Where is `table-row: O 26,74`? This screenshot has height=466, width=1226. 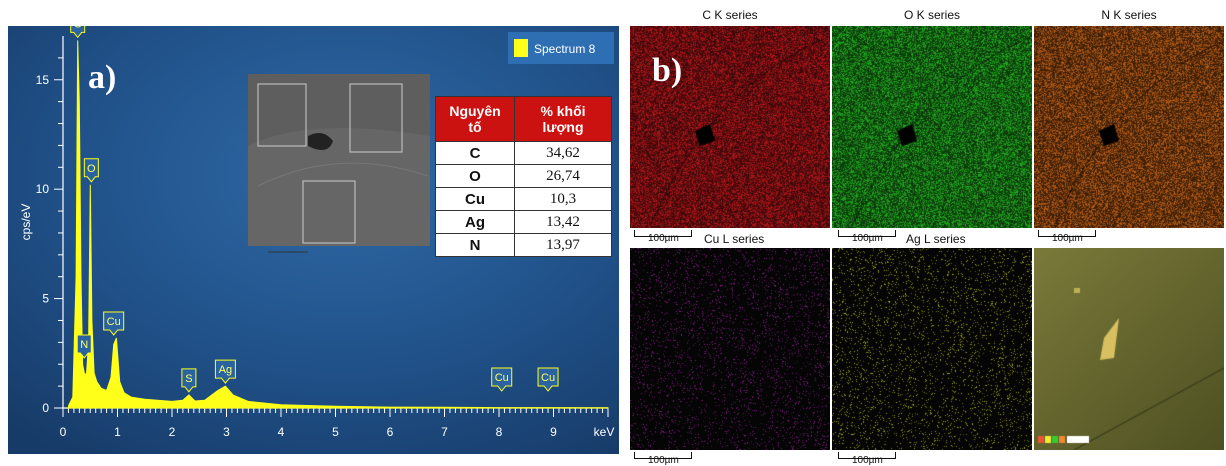 table-row: O 26,74 is located at coordinates (523, 176).